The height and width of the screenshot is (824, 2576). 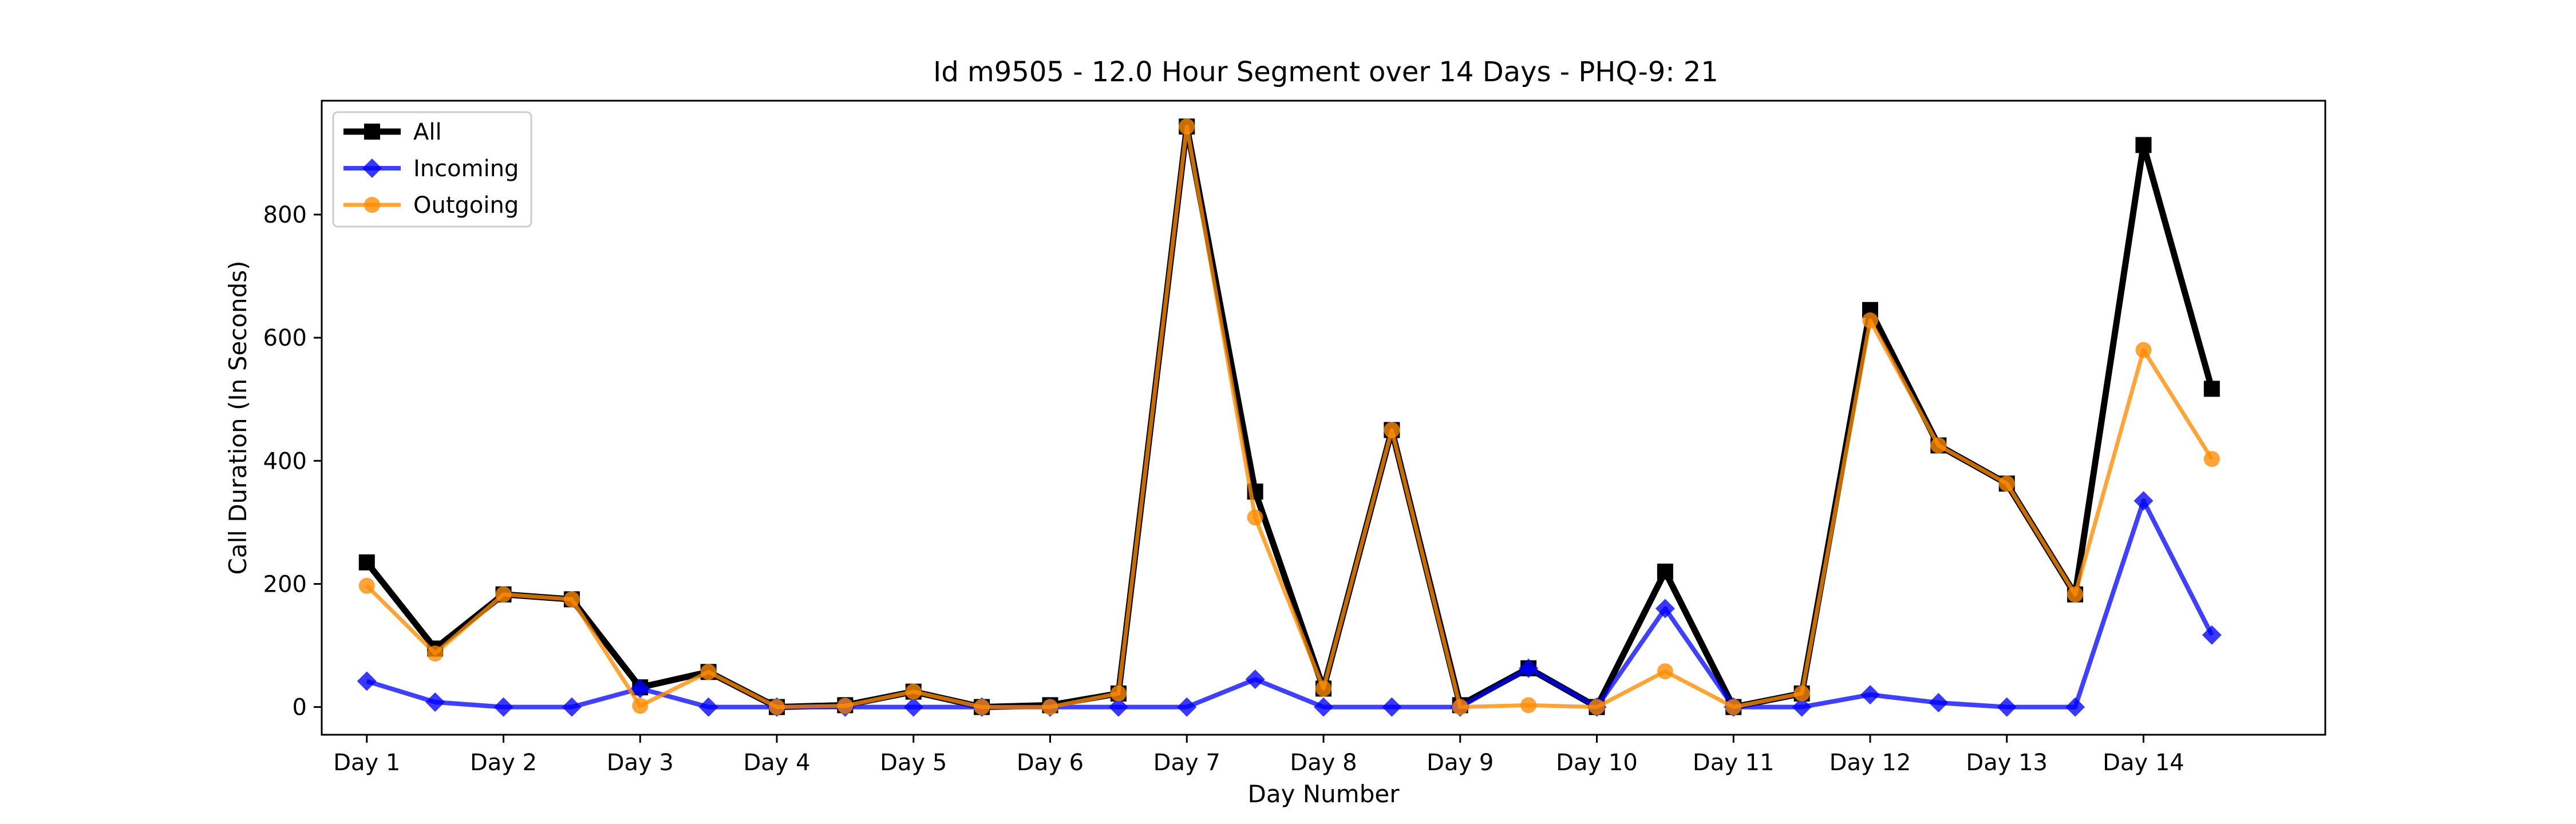 I want to click on x-tick-label: Day 1, so click(x=366, y=763).